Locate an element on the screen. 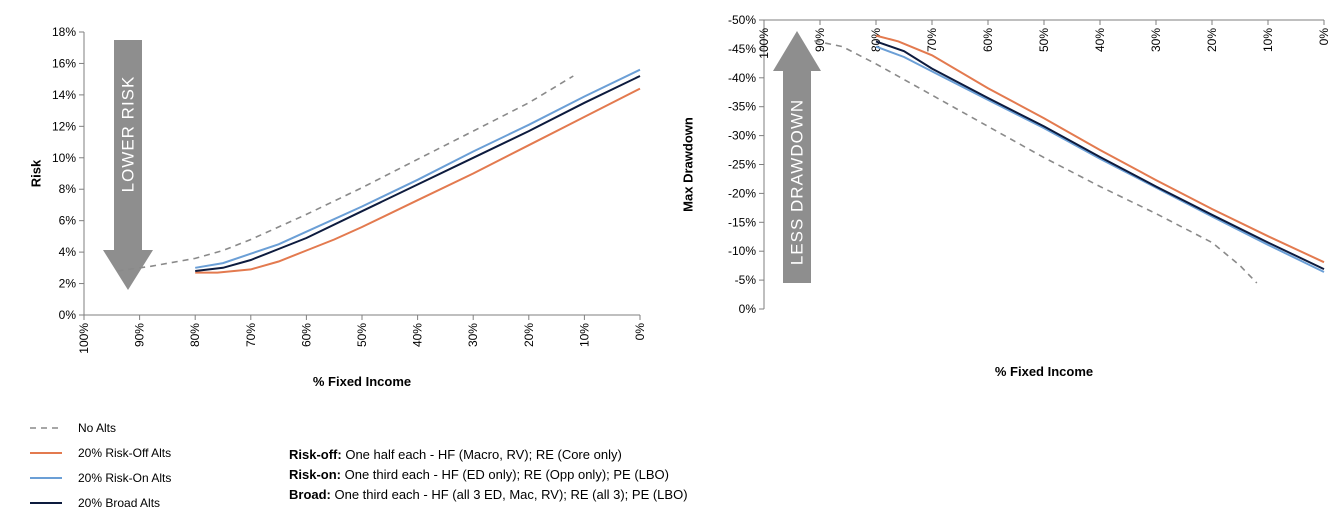  arrow-shape-dd is located at coordinates (797, 157).